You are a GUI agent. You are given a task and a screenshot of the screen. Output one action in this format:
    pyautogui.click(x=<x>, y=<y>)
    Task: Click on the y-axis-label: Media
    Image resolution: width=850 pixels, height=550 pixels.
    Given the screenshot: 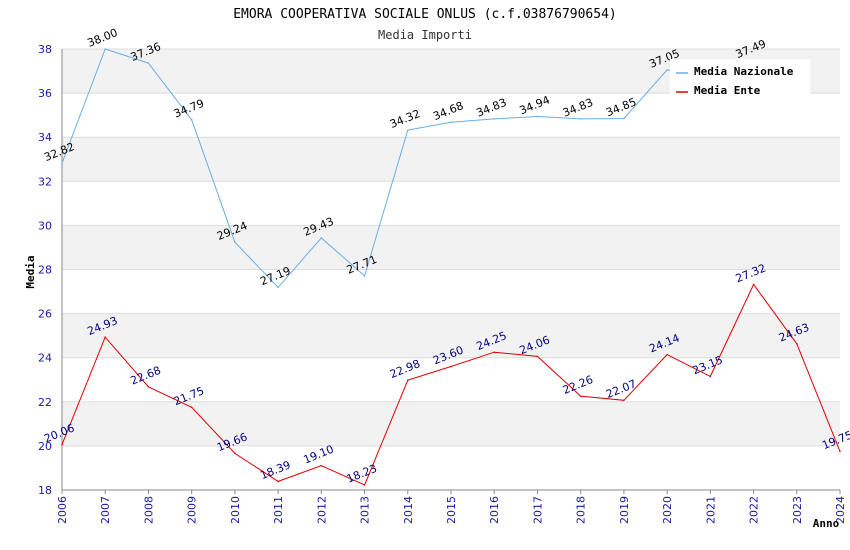 What is the action you would take?
    pyautogui.click(x=30, y=271)
    